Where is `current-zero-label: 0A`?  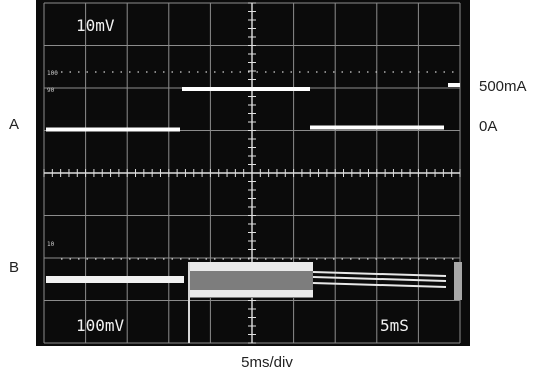
current-zero-label: 0A is located at coordinates (488, 126).